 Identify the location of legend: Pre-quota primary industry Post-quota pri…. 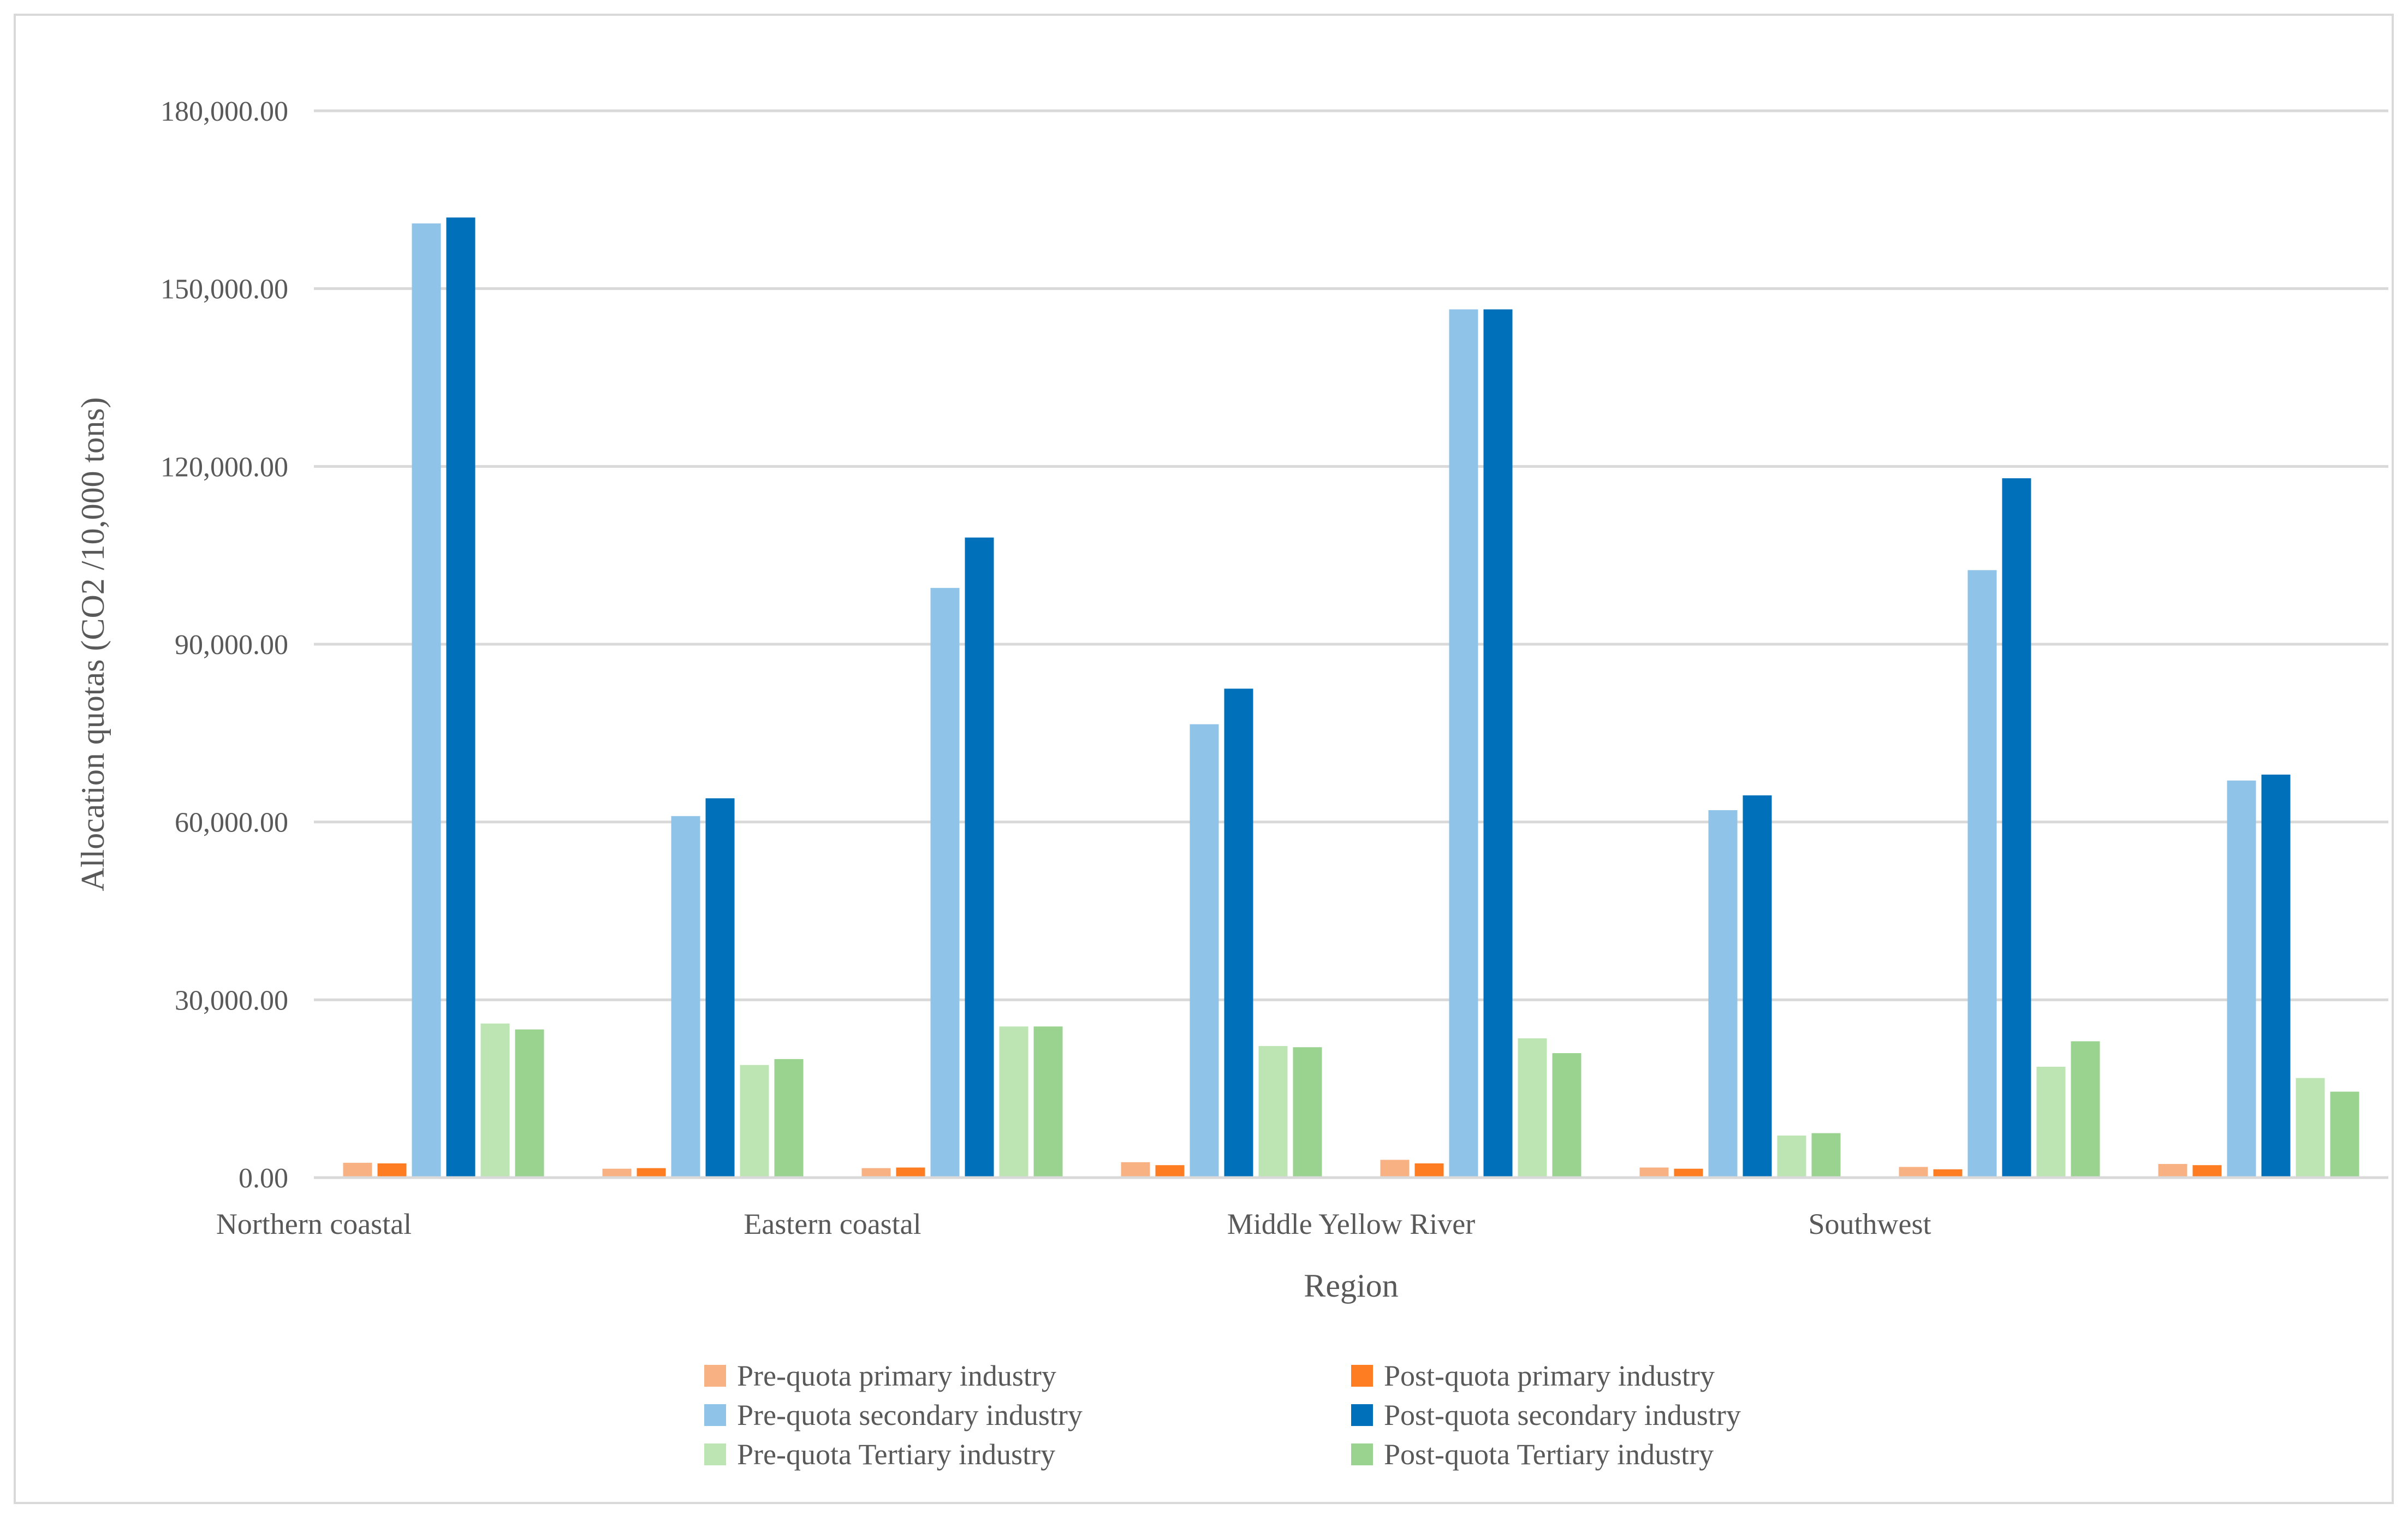
(1222, 1415).